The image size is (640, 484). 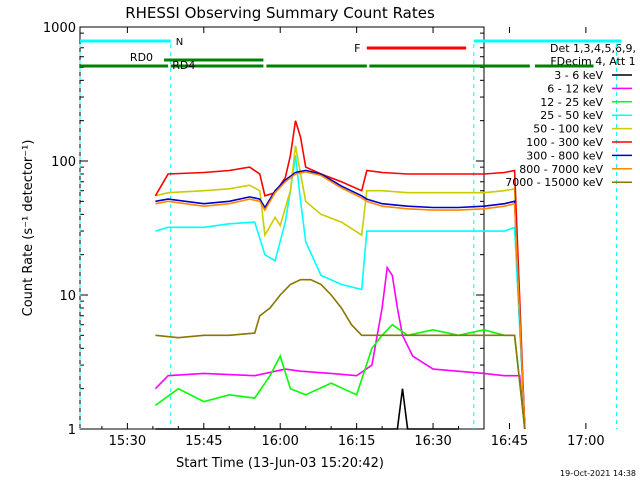 I want to click on x-tick-label: 16:00, so click(x=279, y=441).